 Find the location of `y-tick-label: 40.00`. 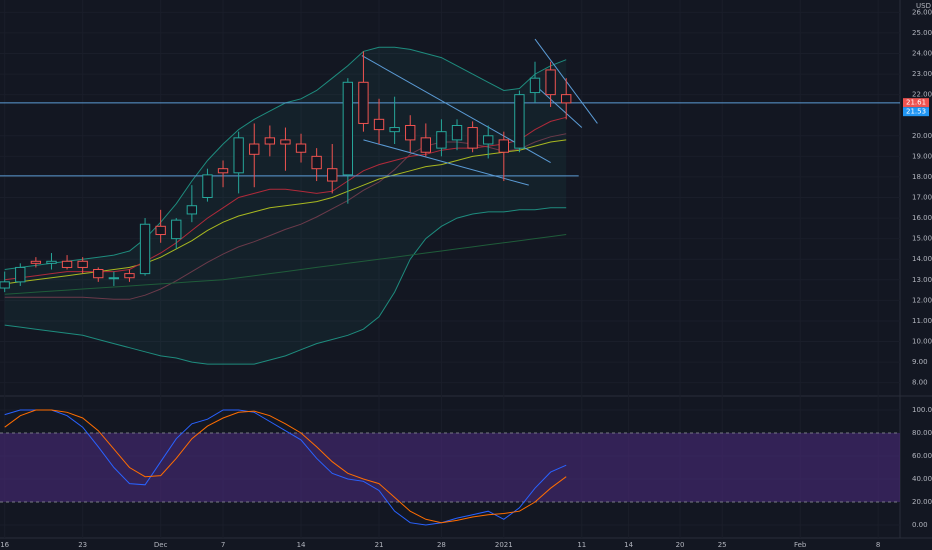

y-tick-label: 40.00 is located at coordinates (922, 479).